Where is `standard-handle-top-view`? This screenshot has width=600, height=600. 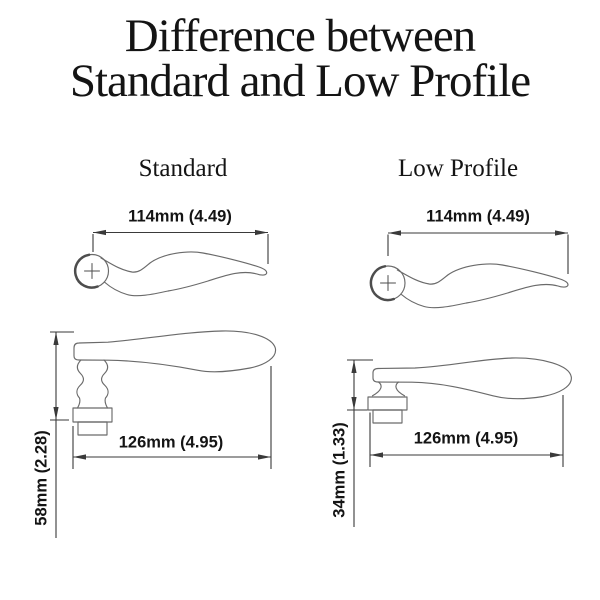
standard-handle-top-view is located at coordinates (170, 274).